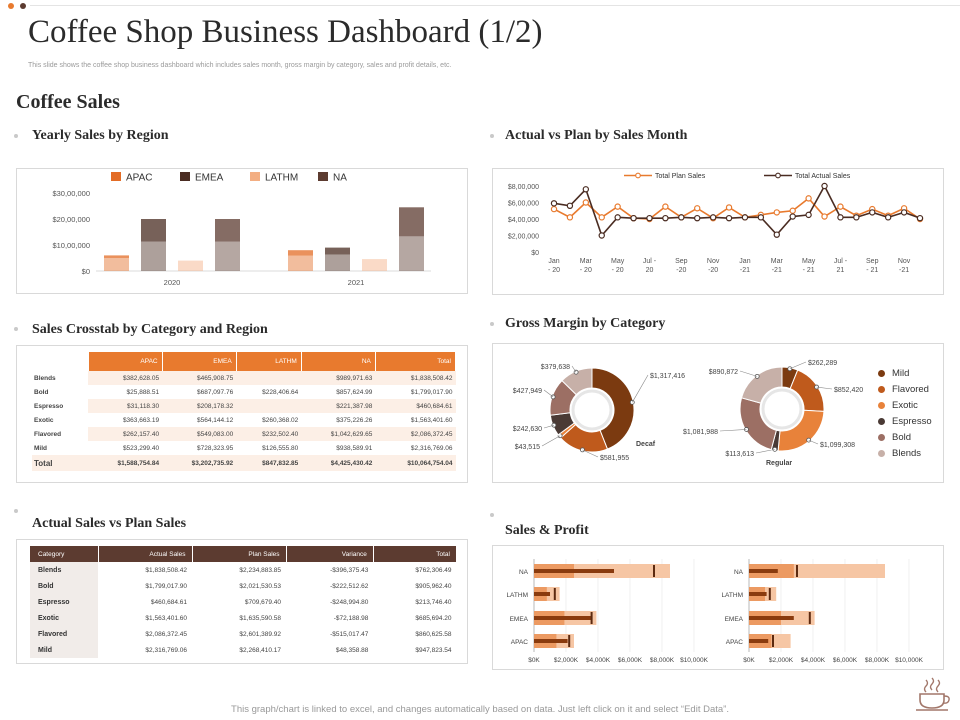  What do you see at coordinates (64, 634) in the screenshot?
I see `table-cell: Flavored` at bounding box center [64, 634].